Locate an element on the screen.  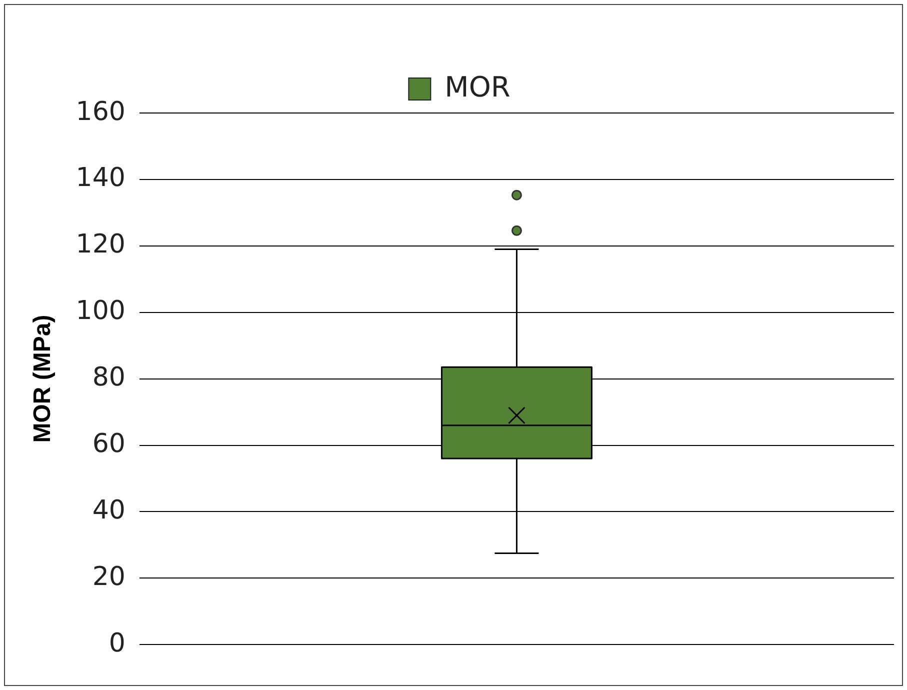
legend-label: MOR is located at coordinates (477, 87).